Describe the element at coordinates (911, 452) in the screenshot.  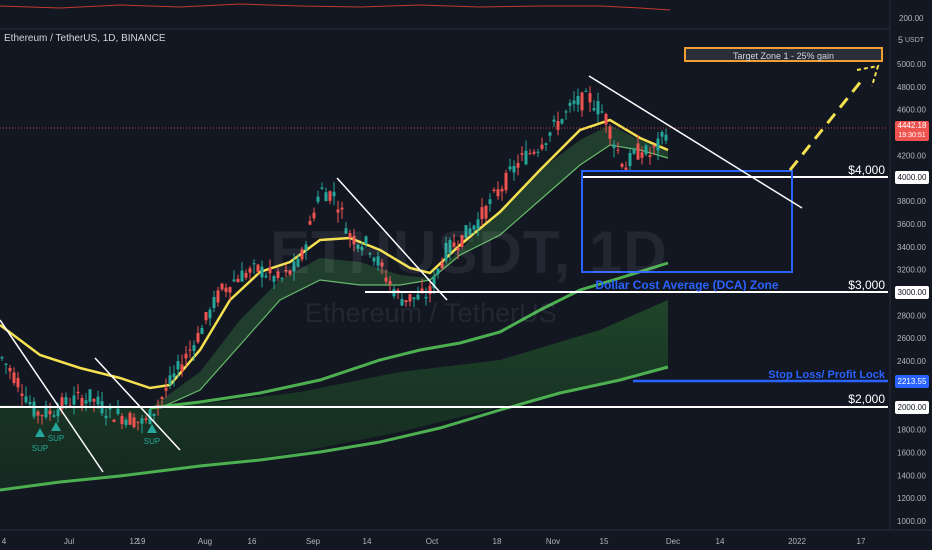
I see `price-tick-label: 1600.00` at that location.